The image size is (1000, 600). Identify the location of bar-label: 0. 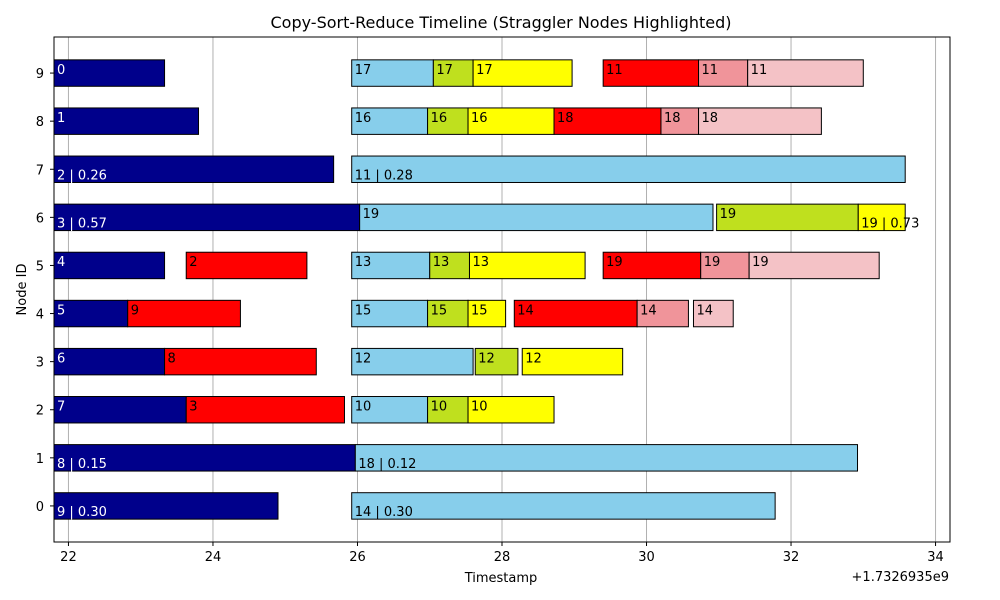
(61, 70).